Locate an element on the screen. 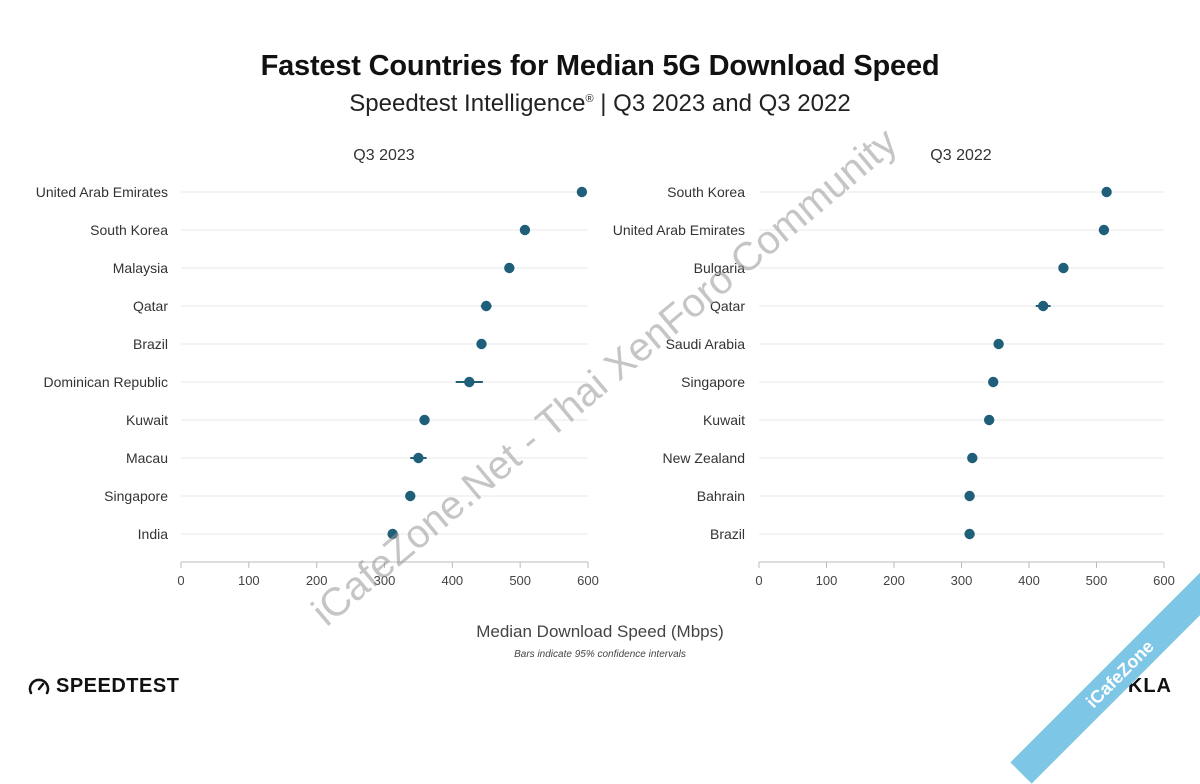 The height and width of the screenshot is (784, 1200). category-label: Malaysia is located at coordinates (140, 268).